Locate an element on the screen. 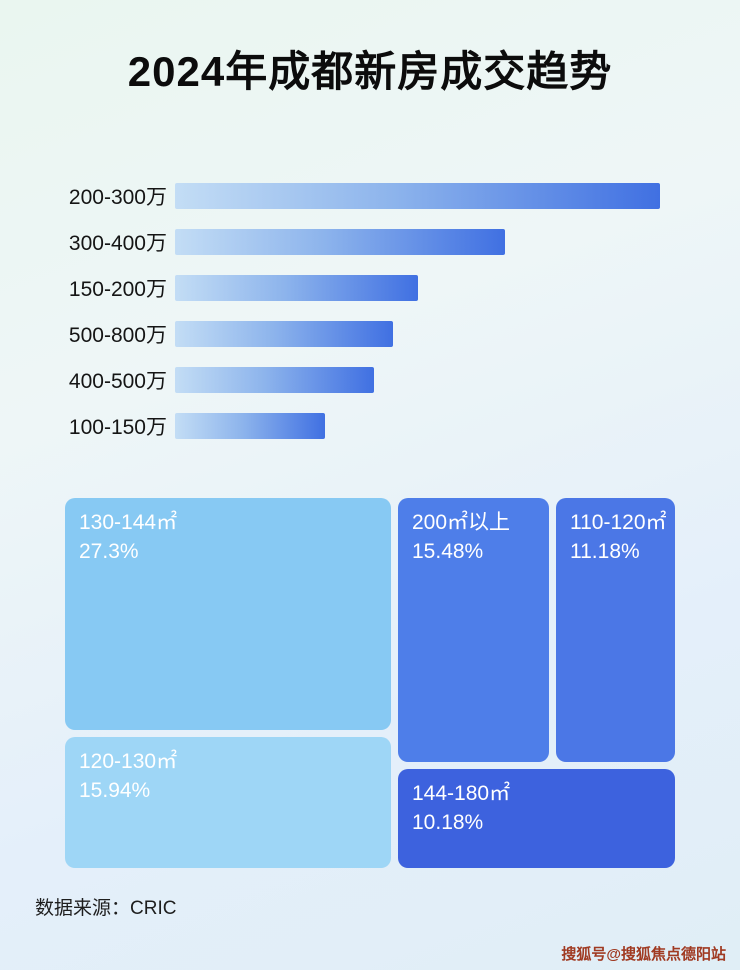 The image size is (740, 970). treemap-block-label: 200㎡以上 is located at coordinates (461, 522).